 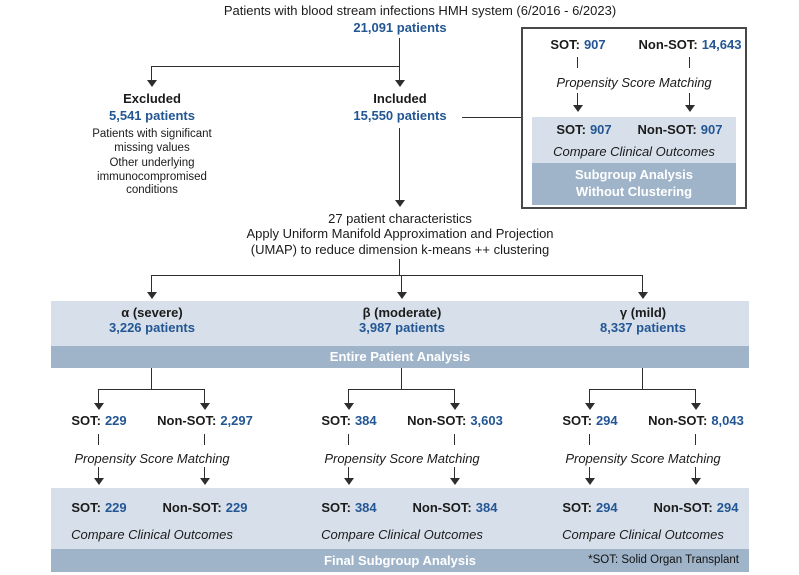 I want to click on excluded-heading: Excluded, so click(x=152, y=98).